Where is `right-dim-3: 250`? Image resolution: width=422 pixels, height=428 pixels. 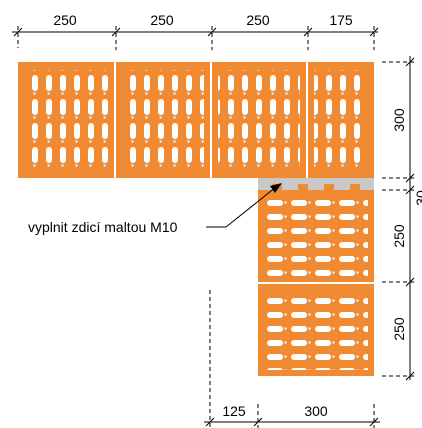
right-dim-3: 250 is located at coordinates (399, 236).